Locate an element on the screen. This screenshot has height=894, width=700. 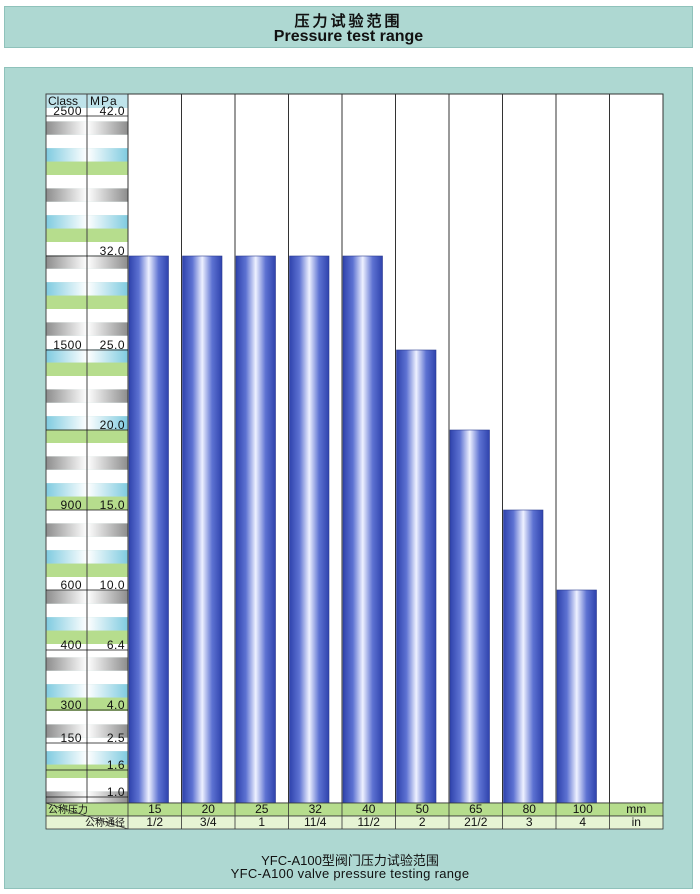
tick-class-400: 400 is located at coordinates (71, 645).